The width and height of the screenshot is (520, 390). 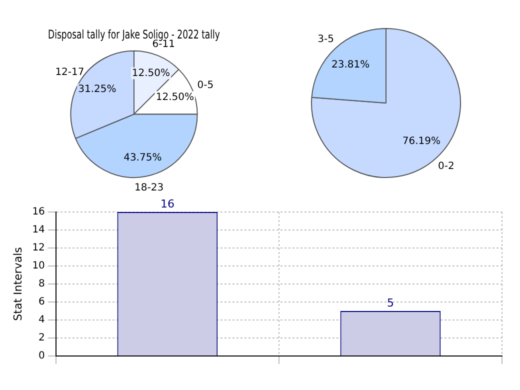 I want to click on data-label: 5, so click(x=390, y=303).